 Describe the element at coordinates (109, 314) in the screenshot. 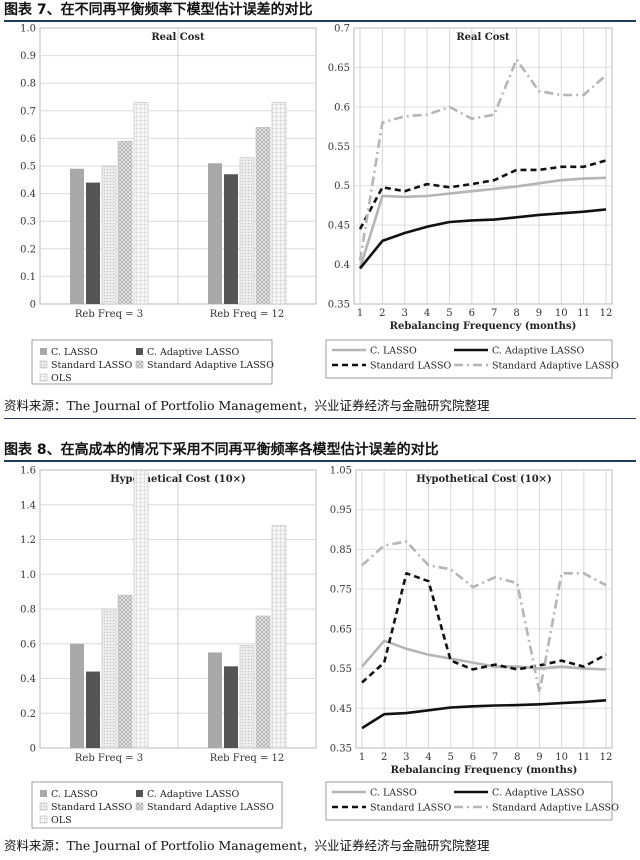

I see `x-tick-label: Reb Freq = 3` at that location.